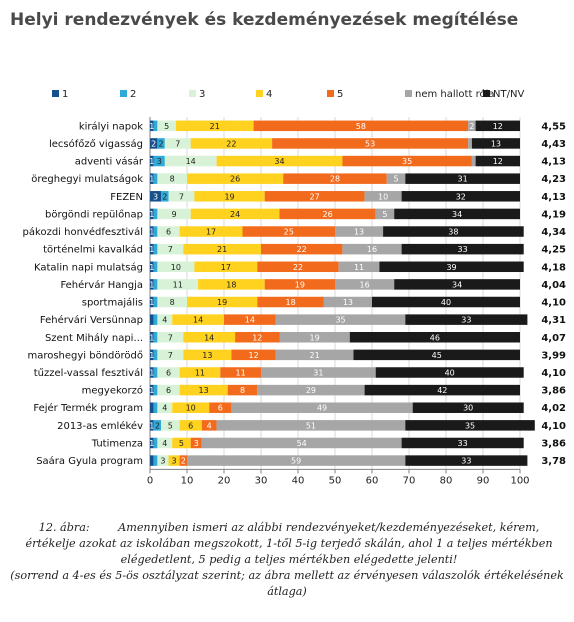  I want to click on segment-label: 22, so click(298, 267).